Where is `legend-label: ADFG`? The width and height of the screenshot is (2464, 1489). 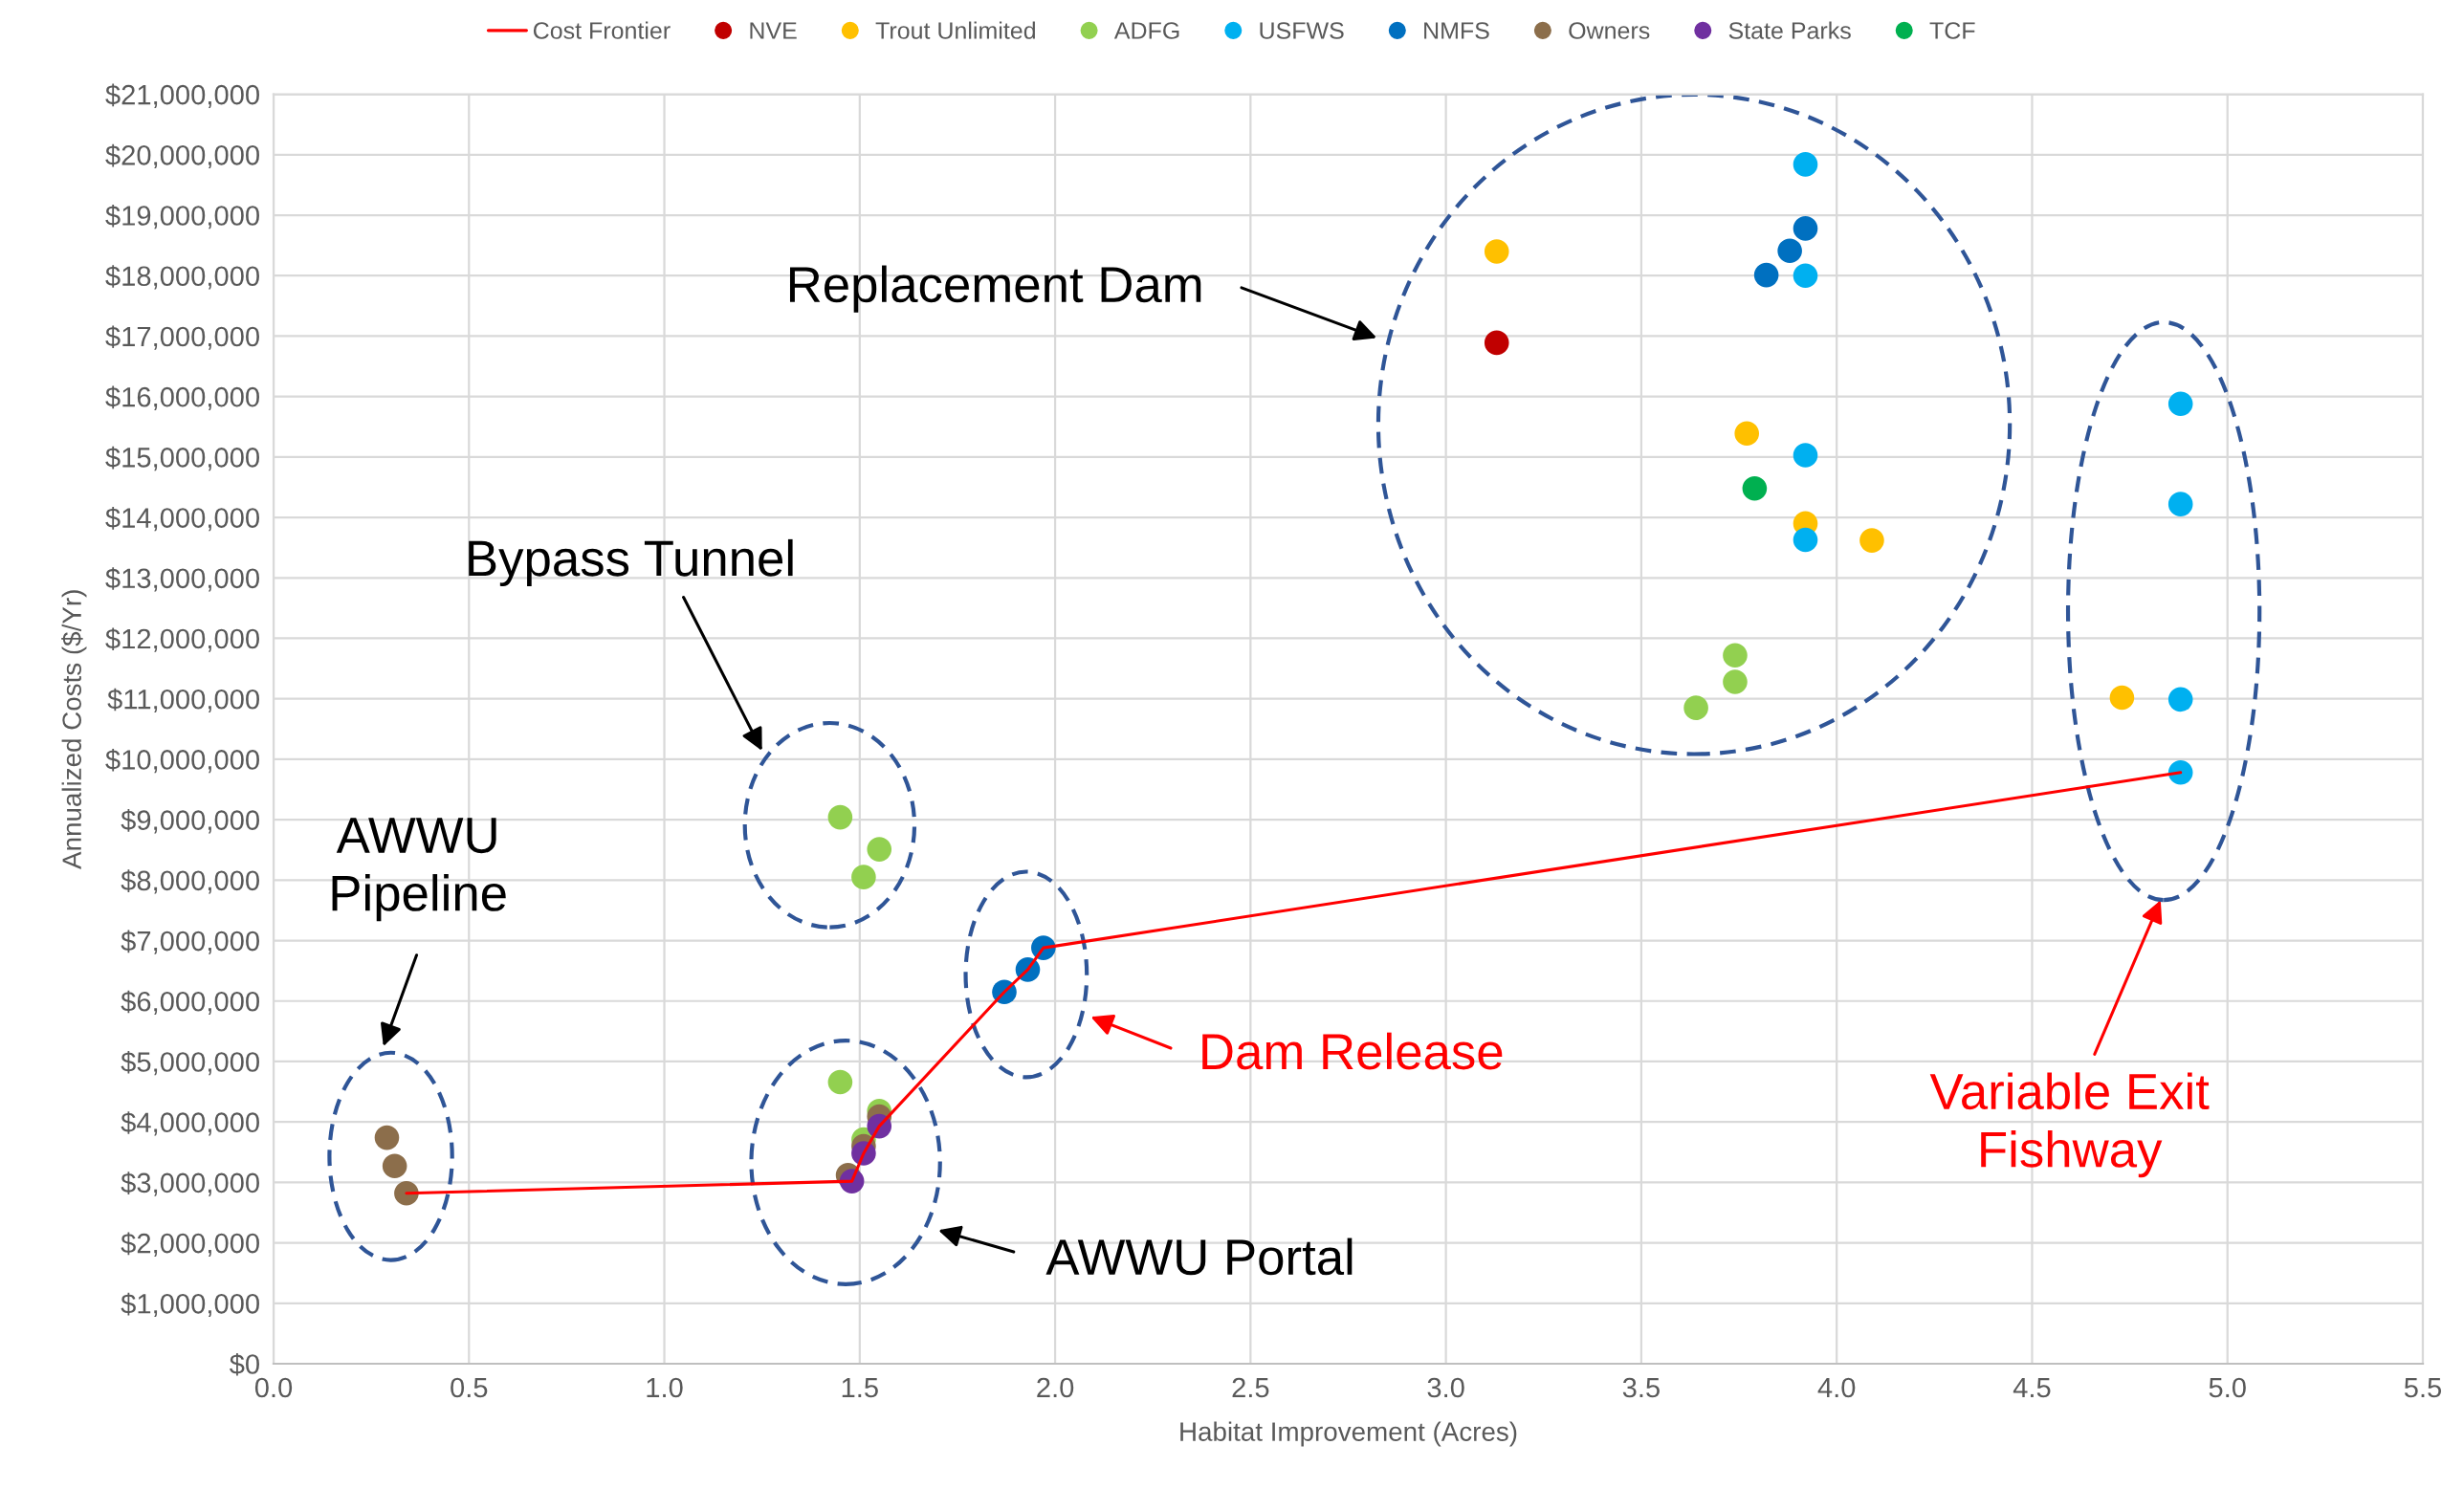
legend-label: ADFG is located at coordinates (1146, 31).